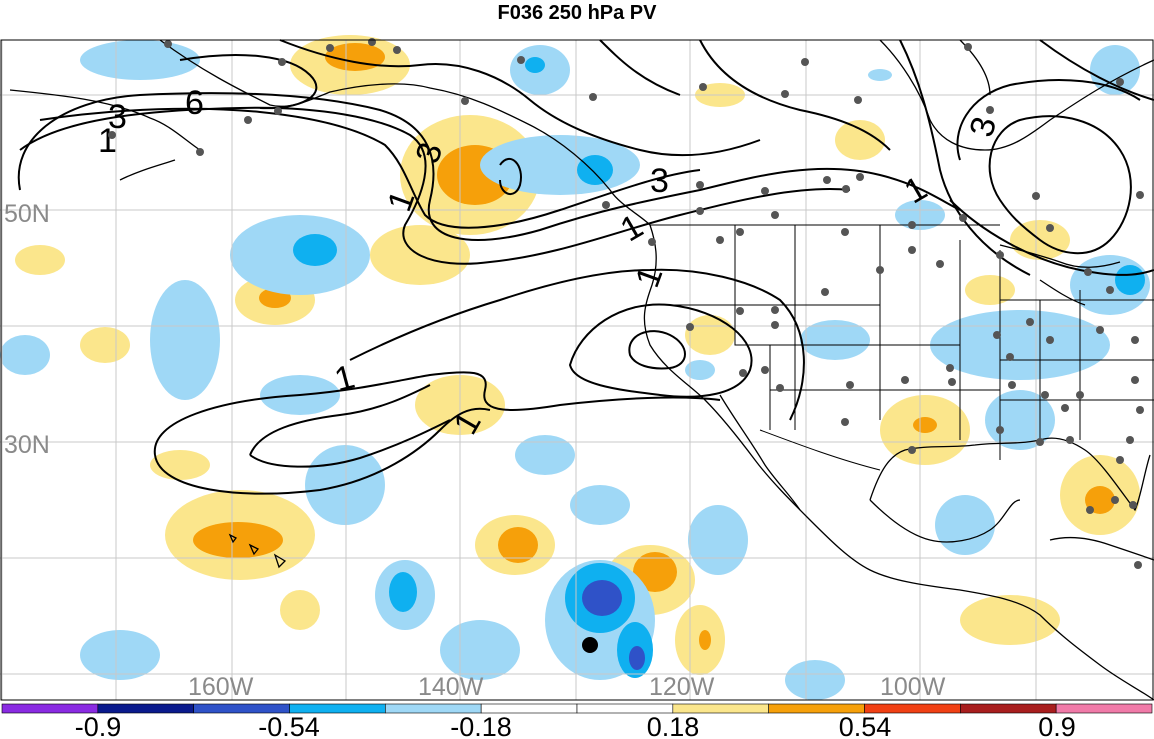 This screenshot has width=1154, height=739. Describe the element at coordinates (567, 687) in the screenshot. I see `lon-labels: 160W 140W 120W 100W` at that location.